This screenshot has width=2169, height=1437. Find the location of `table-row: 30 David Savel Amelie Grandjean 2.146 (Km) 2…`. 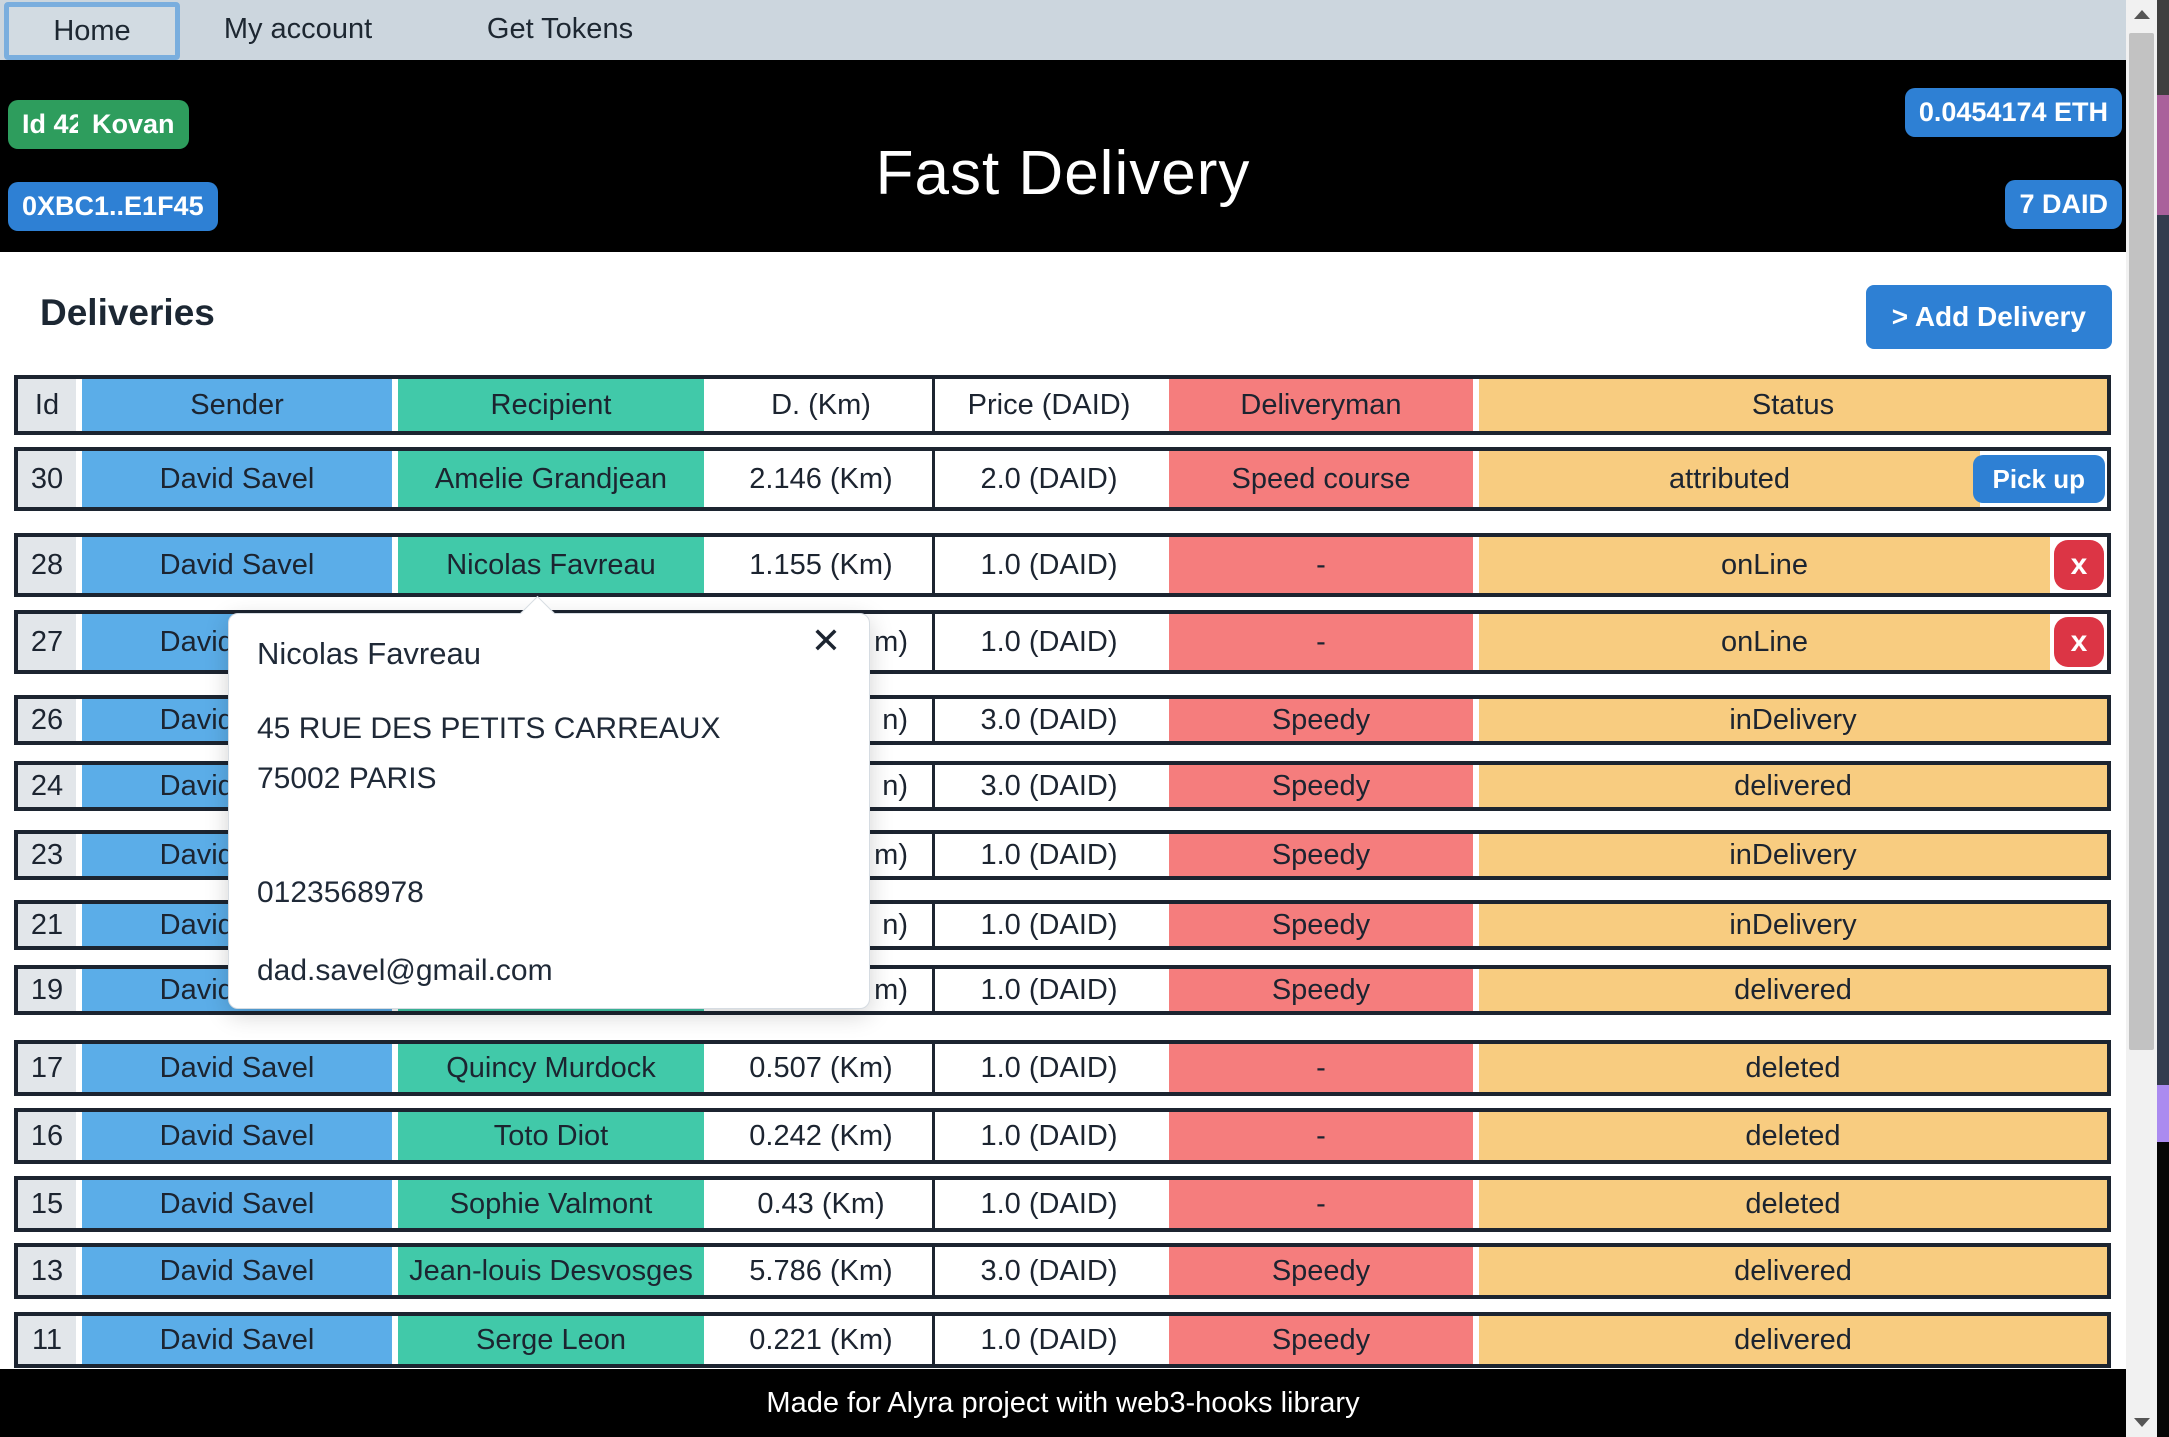

table-row: 30 David Savel Amelie Grandjean 2.146 (Km) 2… is located at coordinates (1062, 479).